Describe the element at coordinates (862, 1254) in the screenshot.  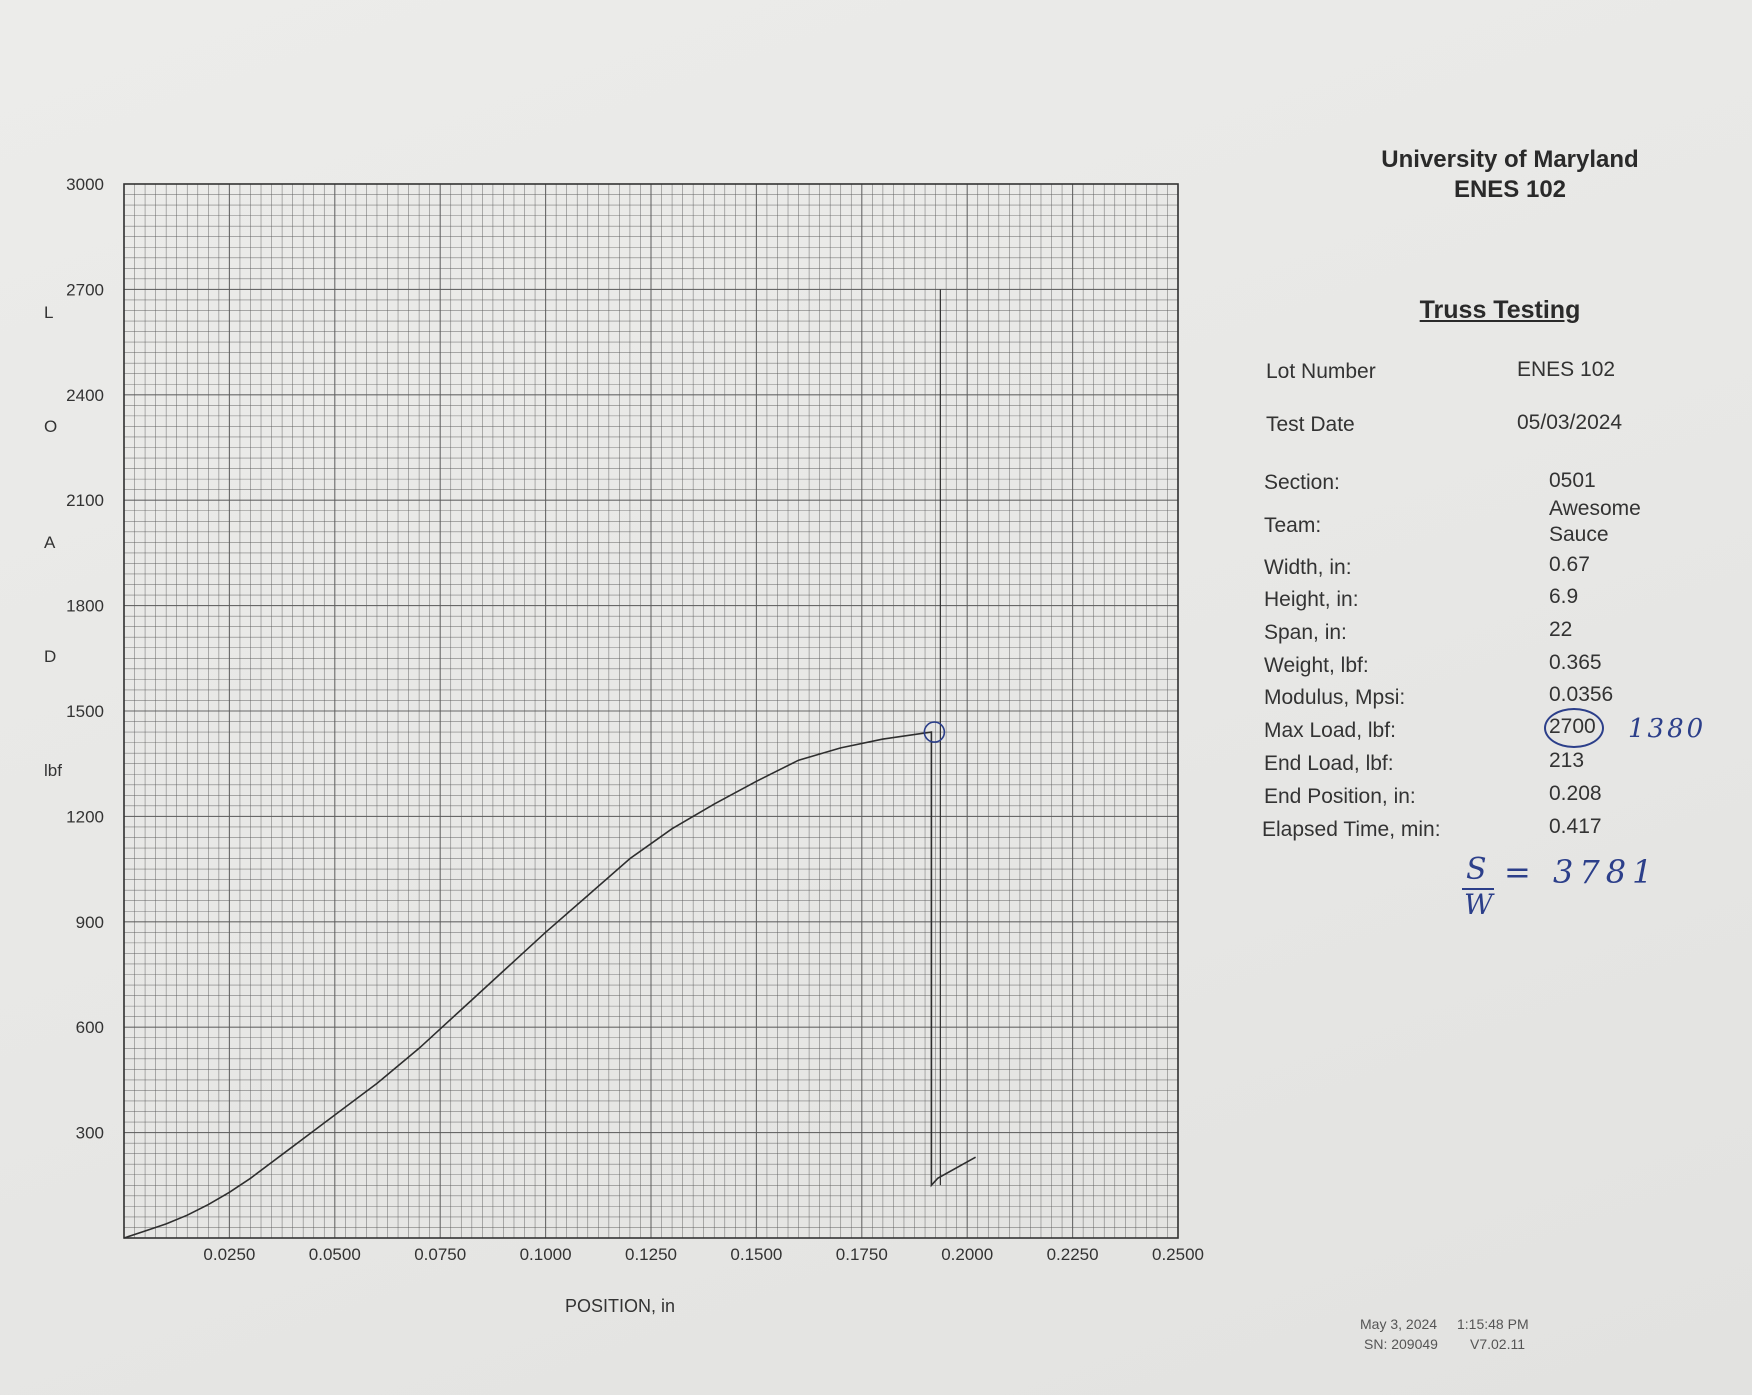
I see `x-tick-label: 0.1750` at that location.